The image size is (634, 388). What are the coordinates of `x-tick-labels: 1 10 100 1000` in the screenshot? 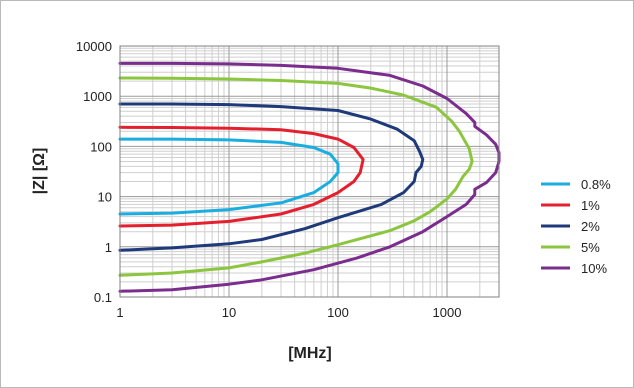 It's located at (288, 312).